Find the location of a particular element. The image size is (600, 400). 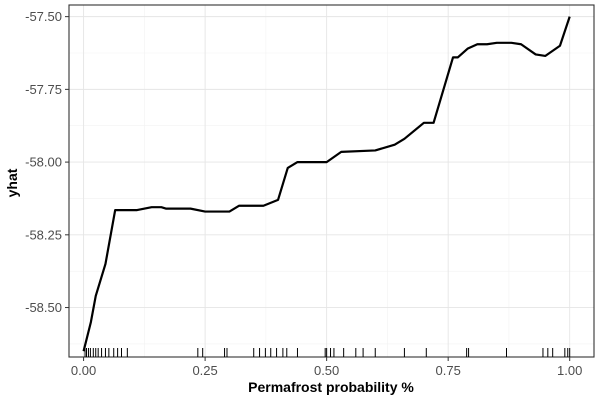

y-tick-label: -58.50 is located at coordinates (43, 307).